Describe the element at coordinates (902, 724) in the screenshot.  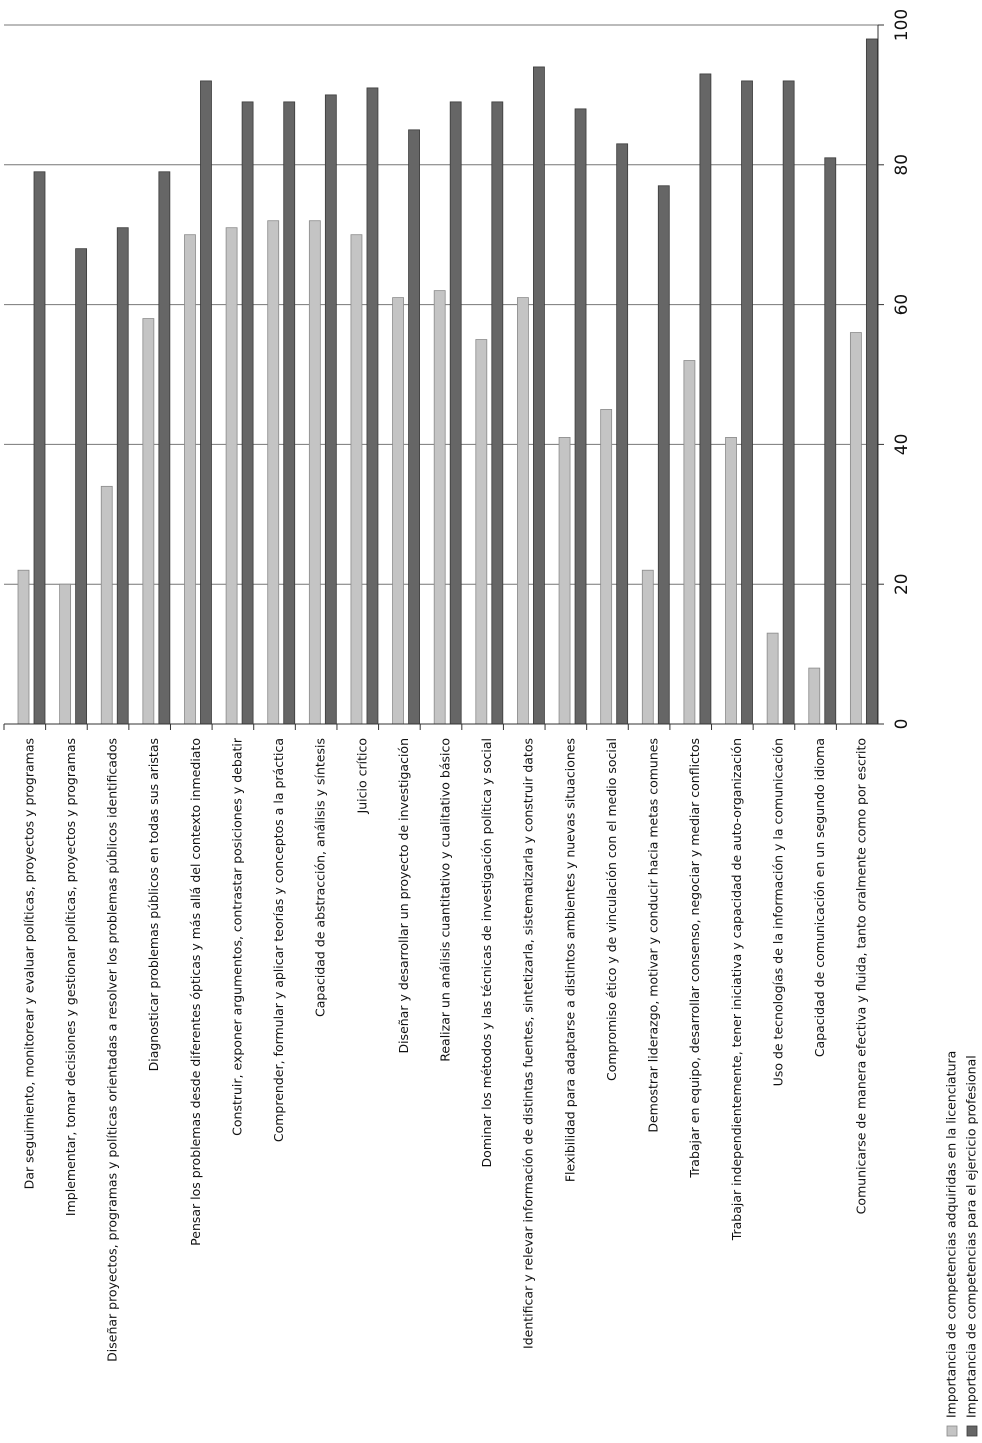
I see `tick-label: 0` at that location.